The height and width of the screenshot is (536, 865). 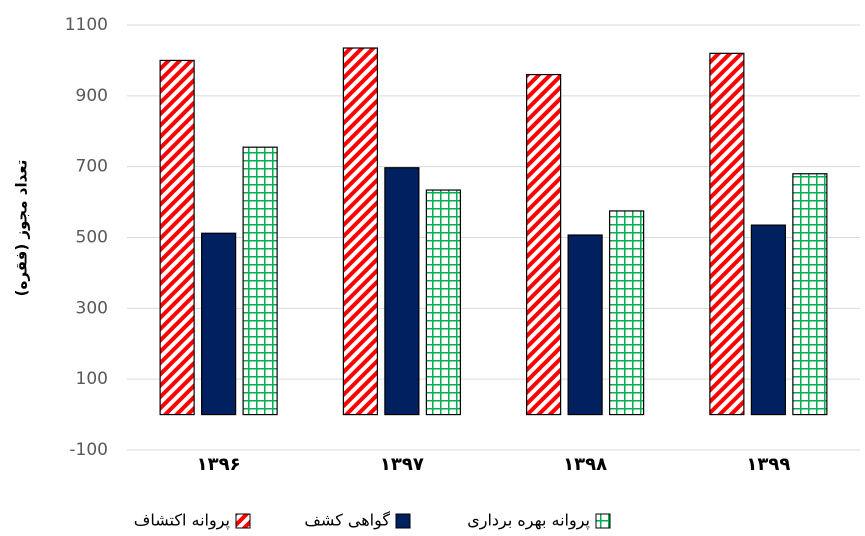 What do you see at coordinates (88, 450) in the screenshot?
I see `y-tick-label: -100` at bounding box center [88, 450].